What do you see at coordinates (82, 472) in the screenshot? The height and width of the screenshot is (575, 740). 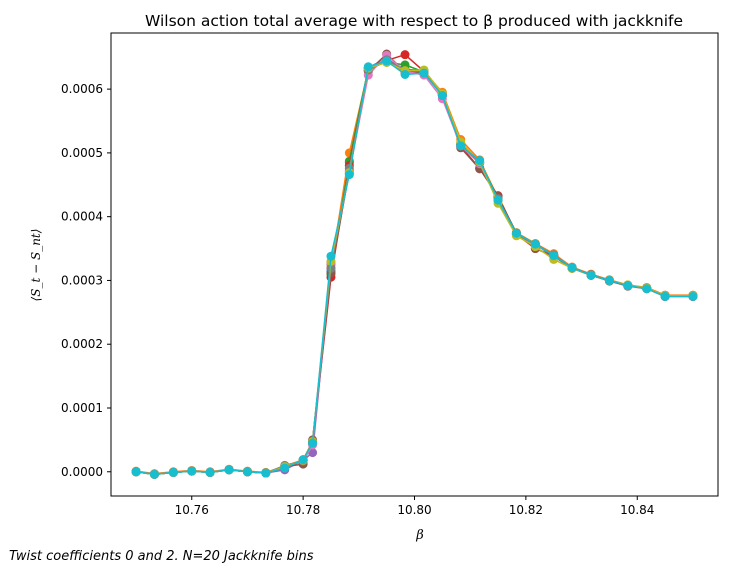 I see `y-tick-label: 0.0000` at bounding box center [82, 472].